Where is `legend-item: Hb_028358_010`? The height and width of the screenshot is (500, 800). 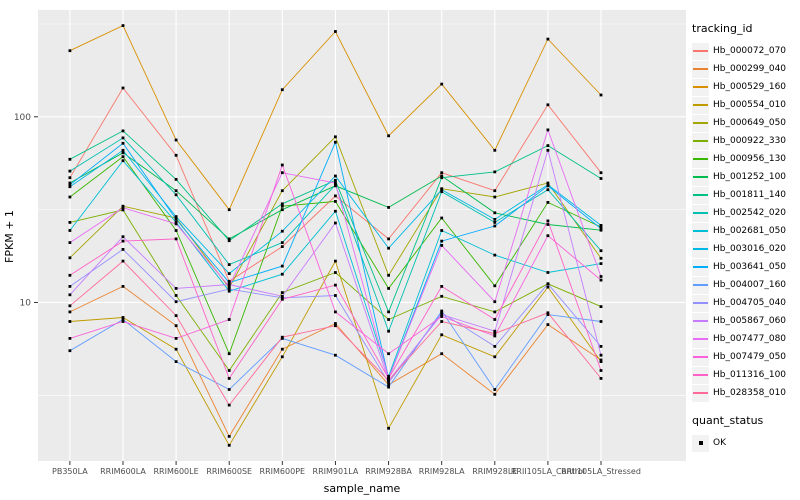 legend-item: Hb_028358_010 is located at coordinates (745, 393).